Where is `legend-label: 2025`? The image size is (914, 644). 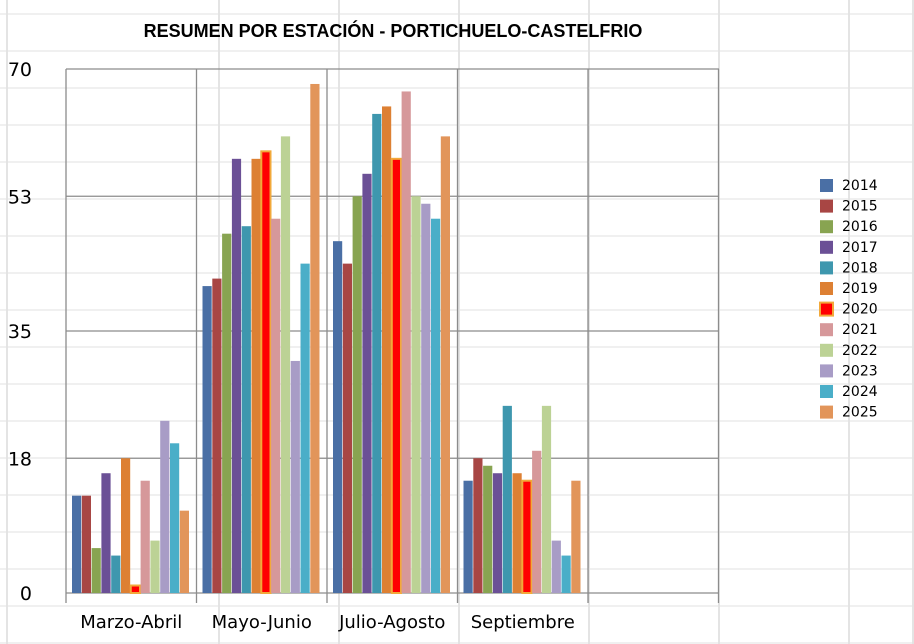
legend-label: 2025 is located at coordinates (860, 413).